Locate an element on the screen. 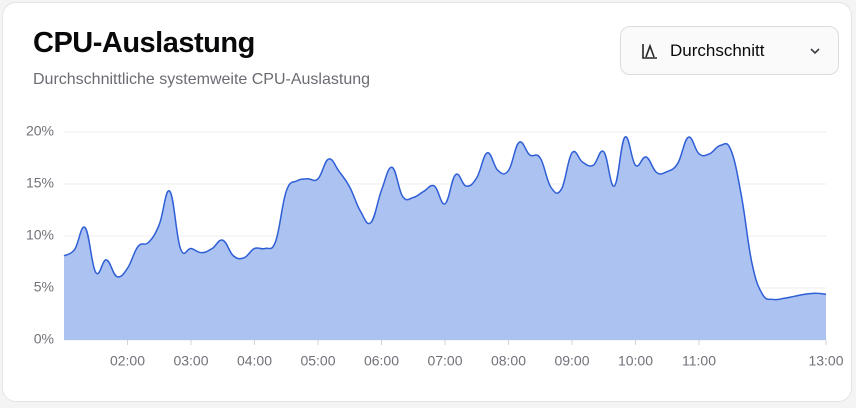 This screenshot has height=408, width=856. chart-title: CPU-Auslastung is located at coordinates (144, 43).